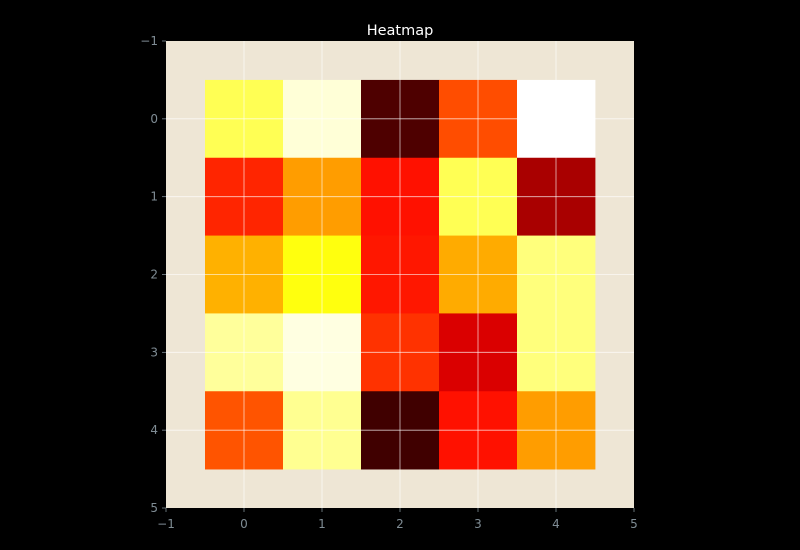  Describe the element at coordinates (154, 430) in the screenshot. I see `y-tick-label: 4` at that location.